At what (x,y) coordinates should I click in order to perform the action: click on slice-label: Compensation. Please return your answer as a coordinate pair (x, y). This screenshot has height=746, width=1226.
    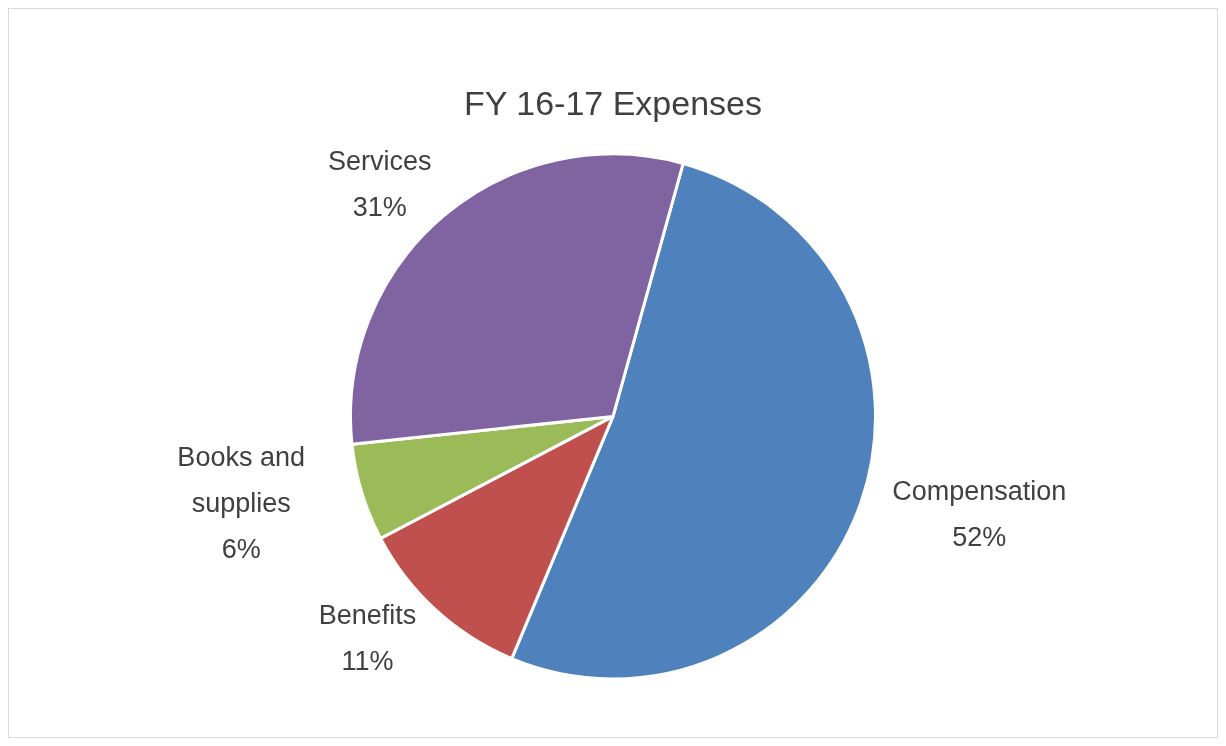
    Looking at the image, I should click on (979, 490).